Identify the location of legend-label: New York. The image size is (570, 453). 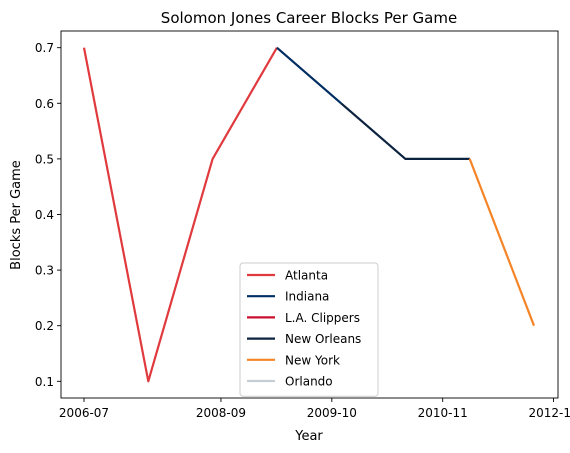
(312, 360).